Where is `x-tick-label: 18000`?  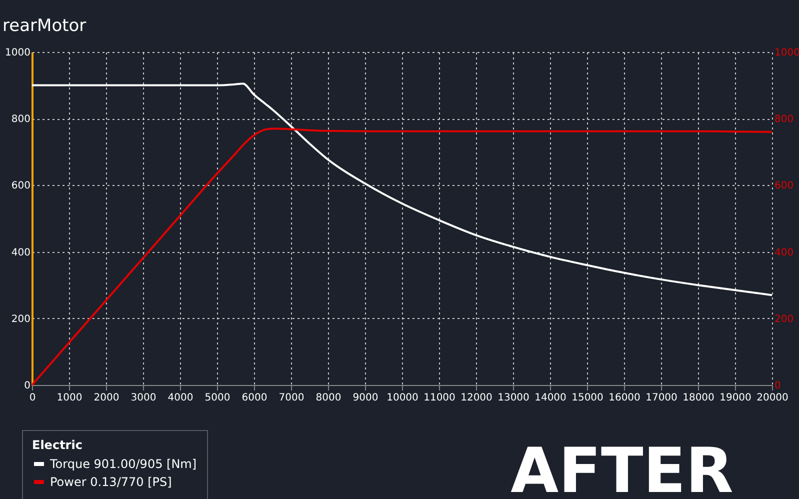 x-tick-label: 18000 is located at coordinates (698, 398).